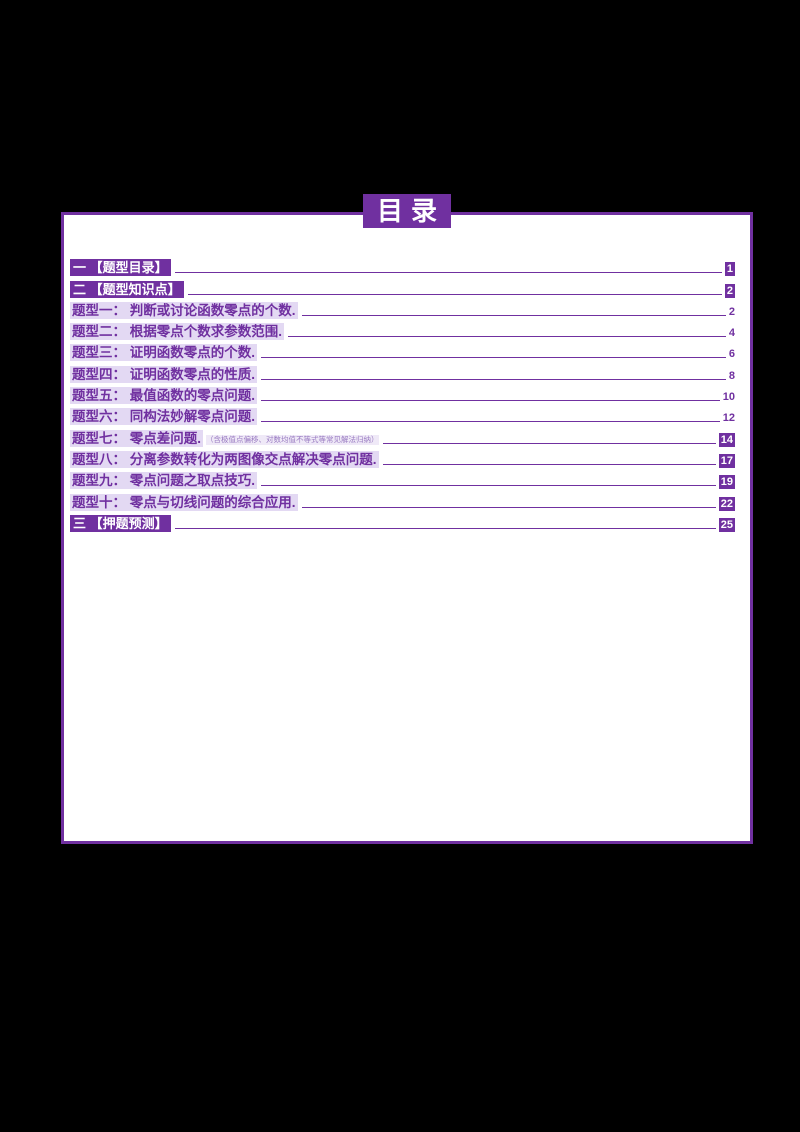  I want to click on toc-row: 三 【押题预测】 25, so click(402, 521).